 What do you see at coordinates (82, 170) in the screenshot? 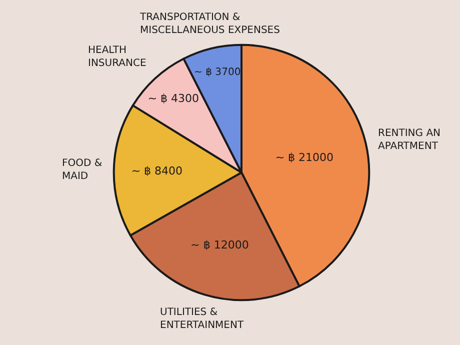
I see `slice-label: FOOD & MAID` at bounding box center [82, 170].